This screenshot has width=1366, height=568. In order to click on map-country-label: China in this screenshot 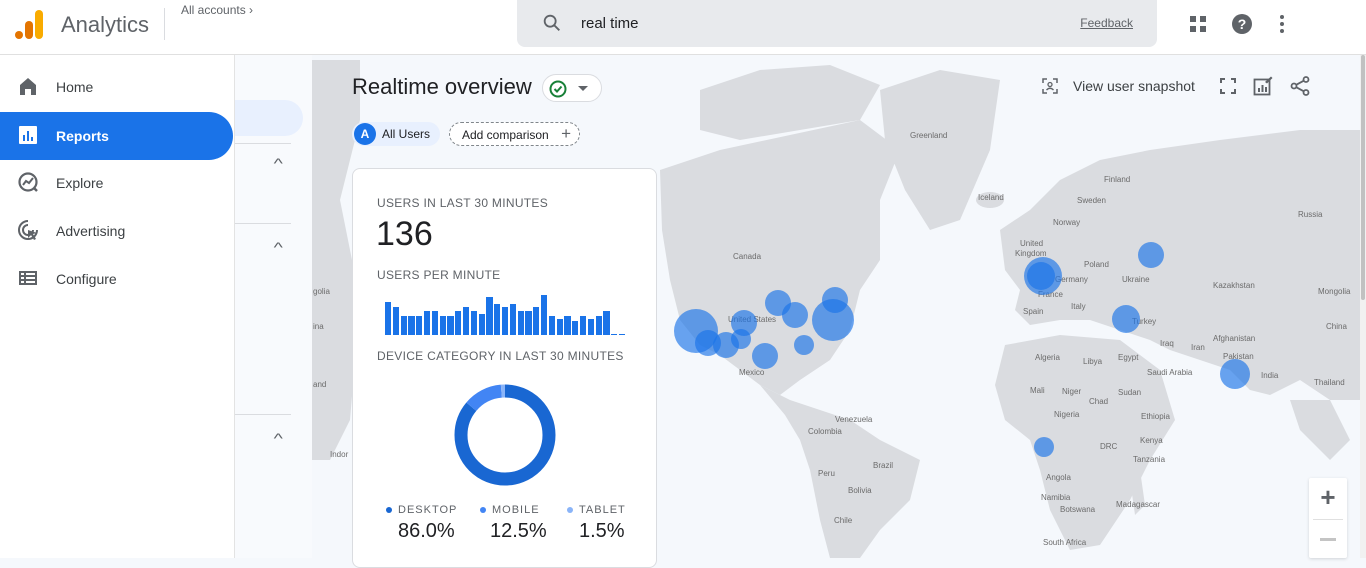, I will do `click(1336, 326)`.